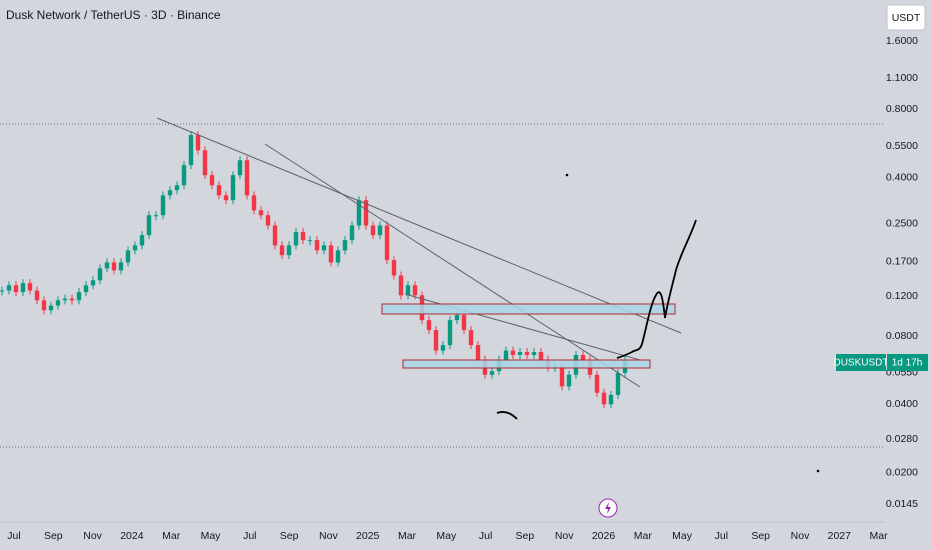  I want to click on countdown-tag, so click(907, 362).